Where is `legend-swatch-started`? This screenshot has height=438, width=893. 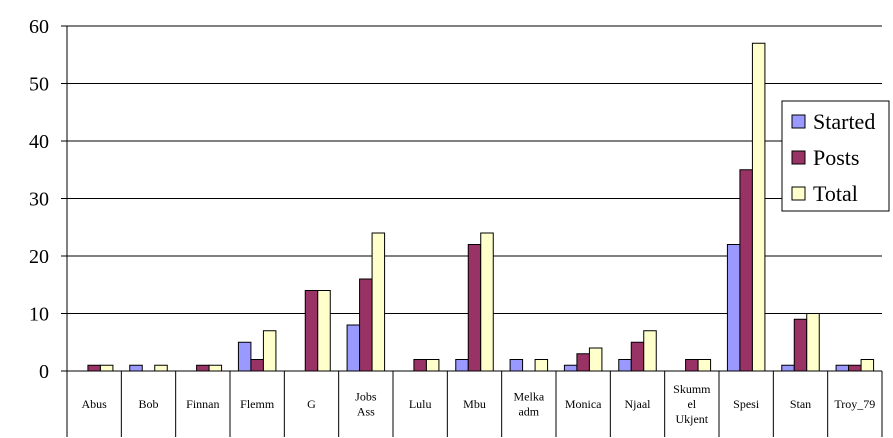 legend-swatch-started is located at coordinates (798, 121).